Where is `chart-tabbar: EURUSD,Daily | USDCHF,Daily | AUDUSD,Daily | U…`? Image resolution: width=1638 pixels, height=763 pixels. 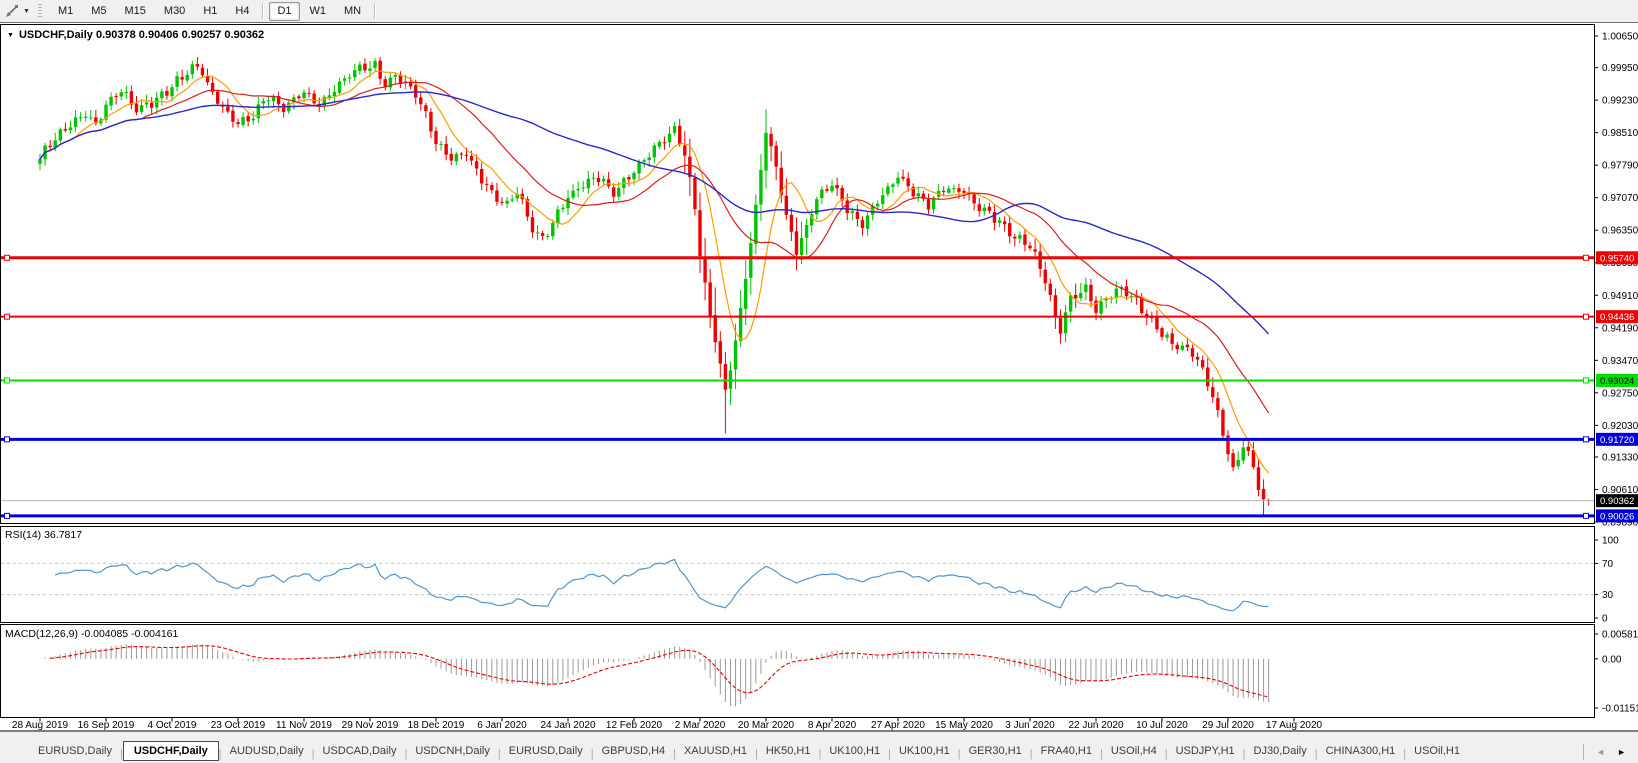
chart-tabbar: EURUSD,Daily | USDCHF,Daily | AUDUSD,Daily | U… is located at coordinates (819, 747).